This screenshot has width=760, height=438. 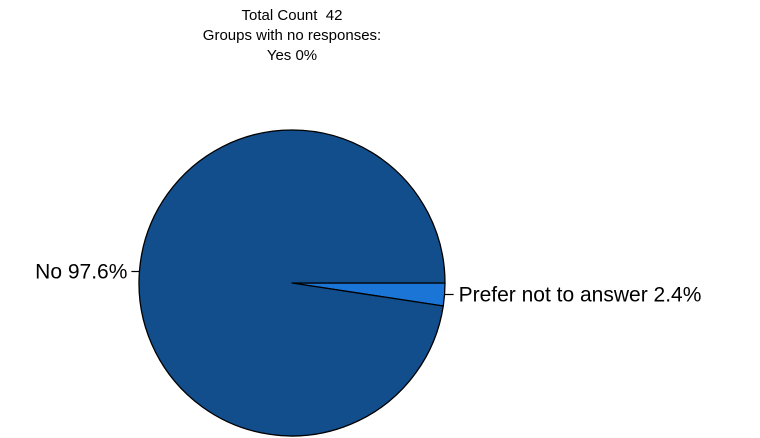 I want to click on total-count-text: Total Count 42, so click(x=292, y=15).